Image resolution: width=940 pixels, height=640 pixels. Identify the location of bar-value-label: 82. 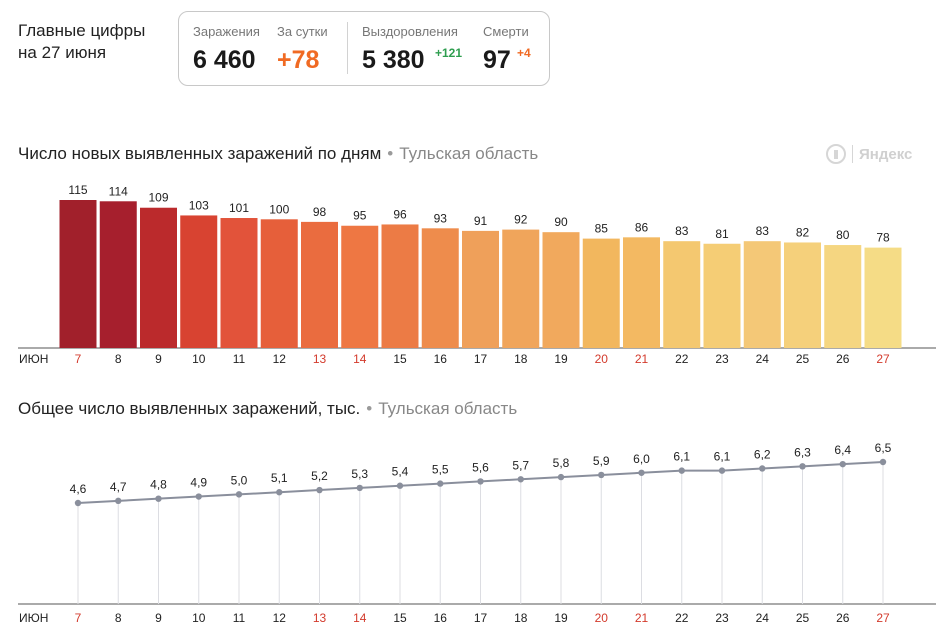
(803, 232).